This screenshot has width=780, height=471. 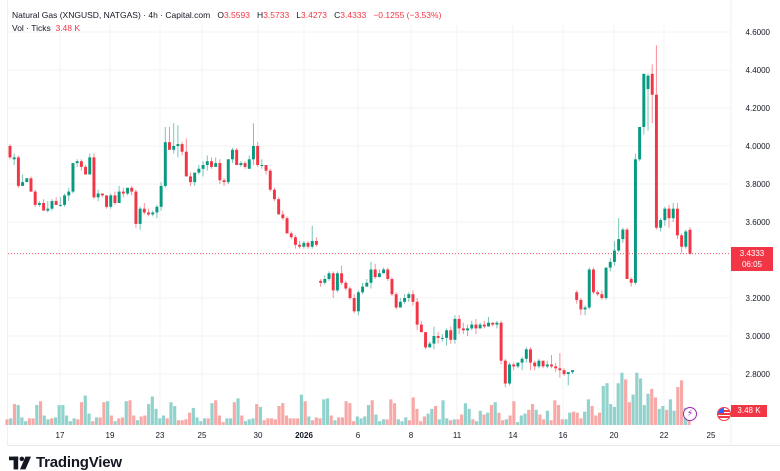 What do you see at coordinates (724, 414) in the screenshot?
I see `us-flag-economic-event-icon` at bounding box center [724, 414].